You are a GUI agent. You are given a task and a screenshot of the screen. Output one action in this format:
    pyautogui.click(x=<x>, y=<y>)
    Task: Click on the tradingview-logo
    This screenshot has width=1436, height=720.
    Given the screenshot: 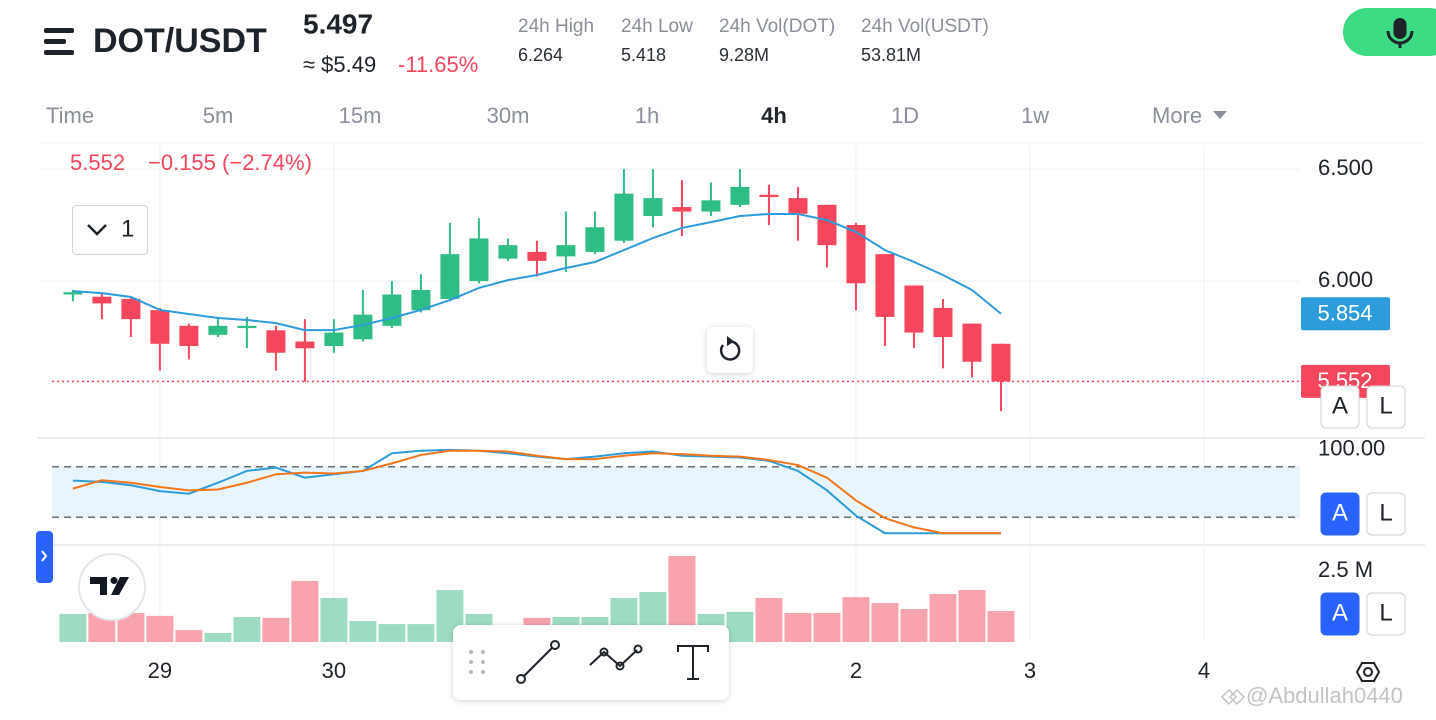 What is the action you would take?
    pyautogui.click(x=112, y=587)
    